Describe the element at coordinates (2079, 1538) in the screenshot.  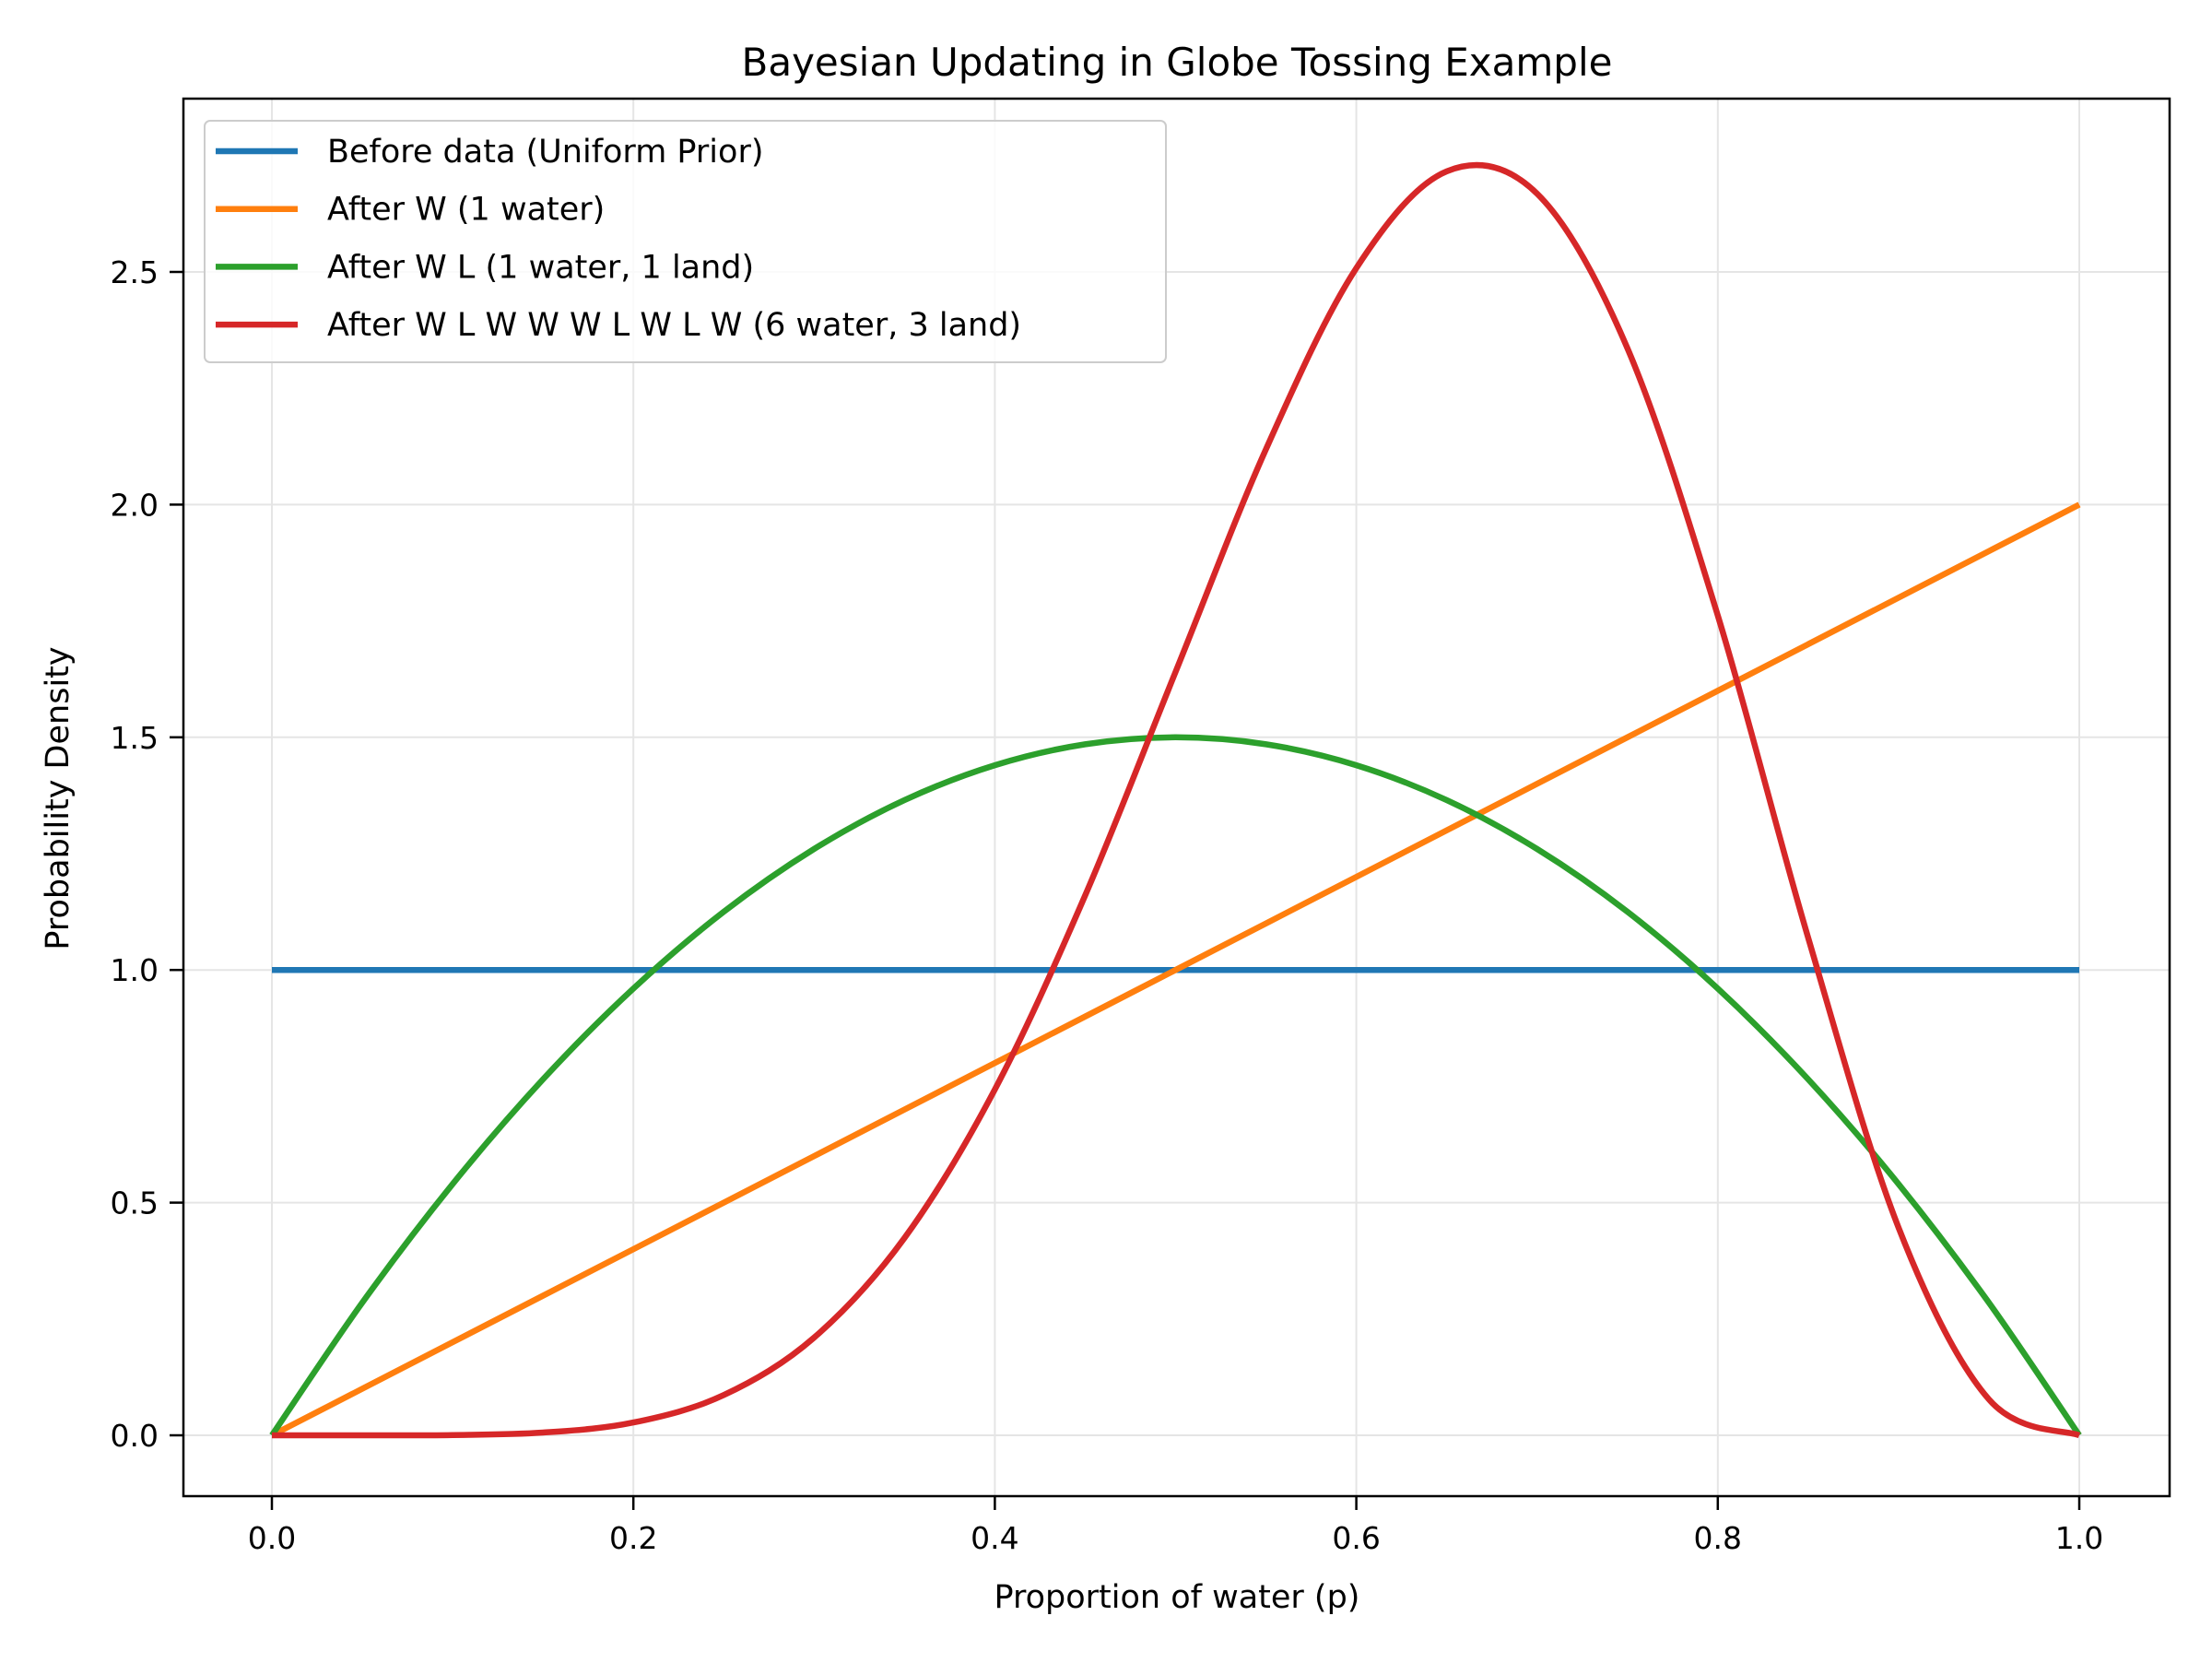
I see `x-tick-label: 1.0` at that location.